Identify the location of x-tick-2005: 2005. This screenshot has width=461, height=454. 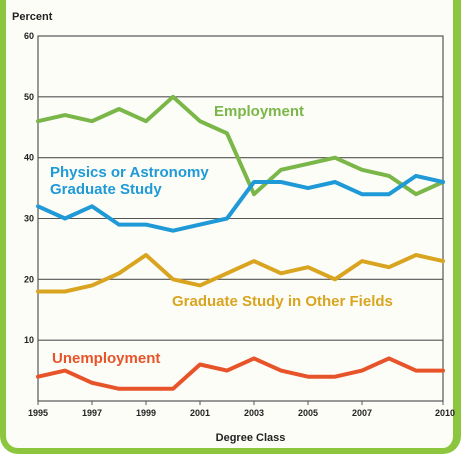
(308, 413).